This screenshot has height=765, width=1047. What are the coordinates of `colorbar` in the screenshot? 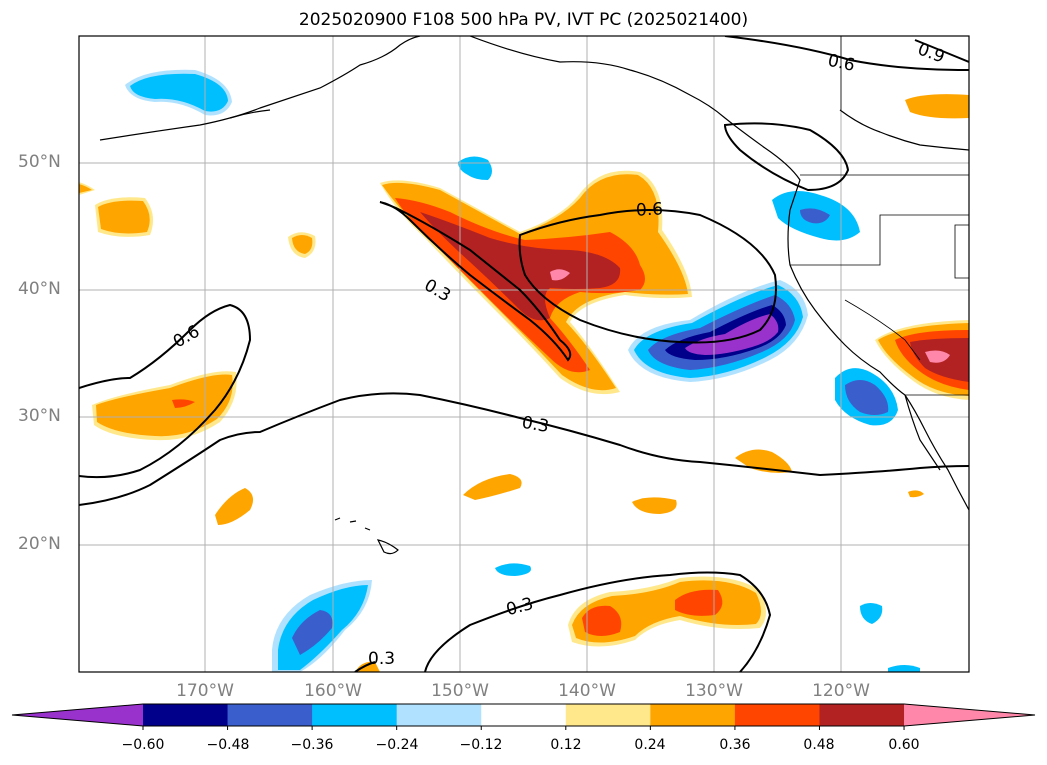 It's located at (523, 716).